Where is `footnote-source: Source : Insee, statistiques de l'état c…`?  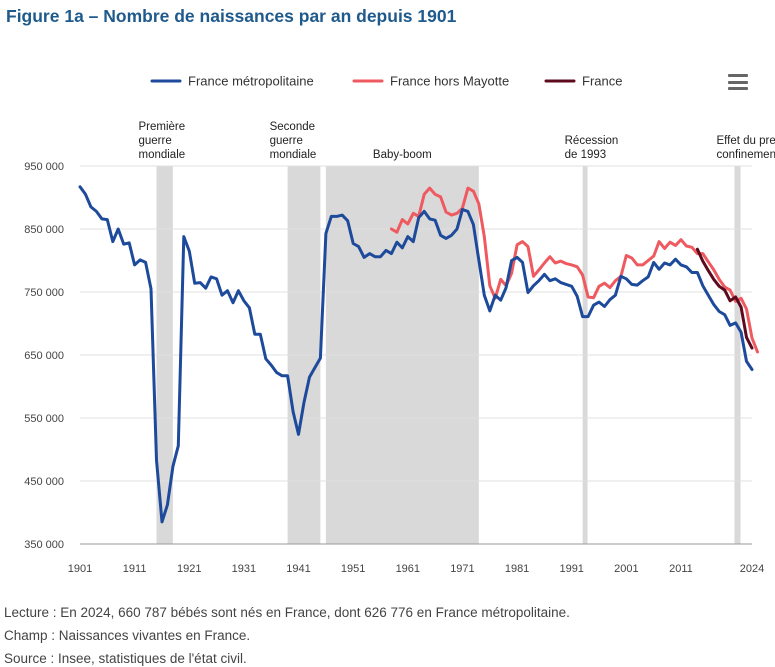 footnote-source: Source : Insee, statistiques de l'état c… is located at coordinates (125, 658).